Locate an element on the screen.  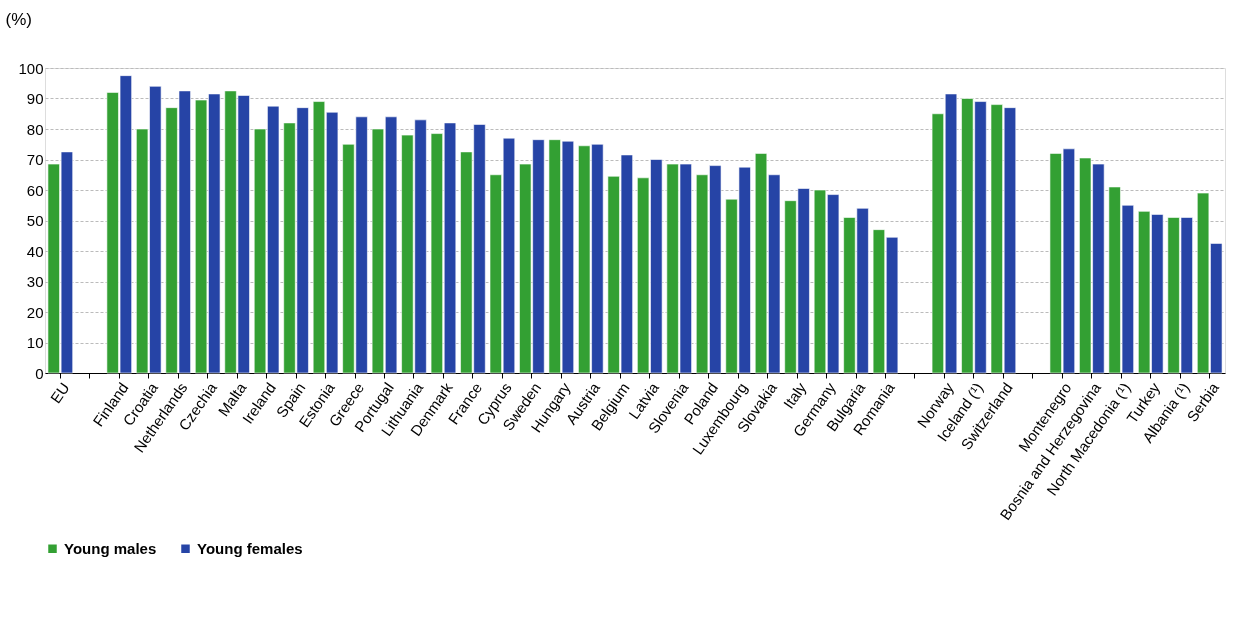
x-tick-label: EU is located at coordinates (59, 393).